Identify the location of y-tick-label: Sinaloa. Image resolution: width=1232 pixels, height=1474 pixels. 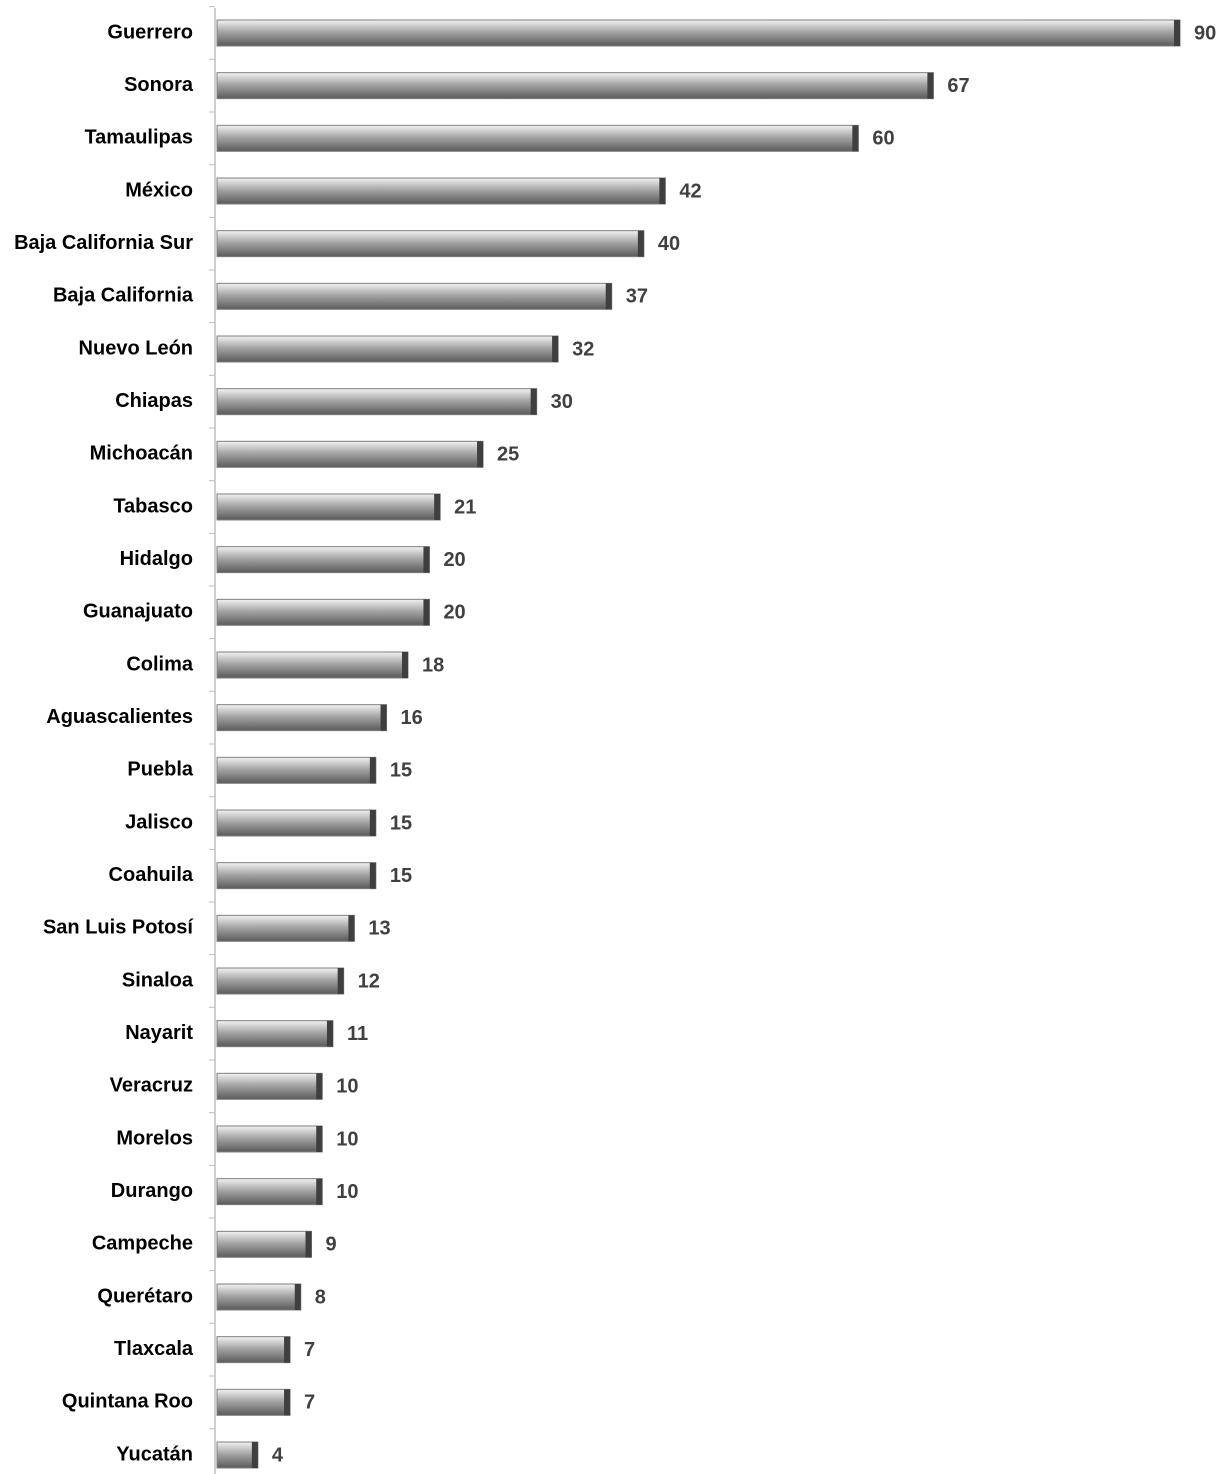
(158, 980).